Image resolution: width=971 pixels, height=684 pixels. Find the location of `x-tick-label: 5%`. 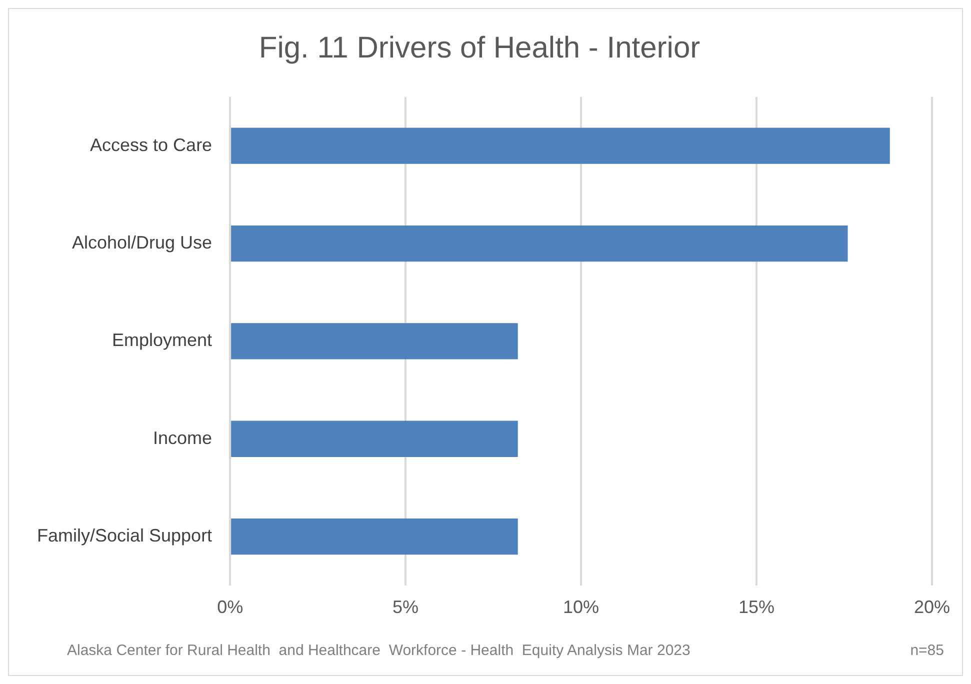

x-tick-label: 5% is located at coordinates (405, 607).